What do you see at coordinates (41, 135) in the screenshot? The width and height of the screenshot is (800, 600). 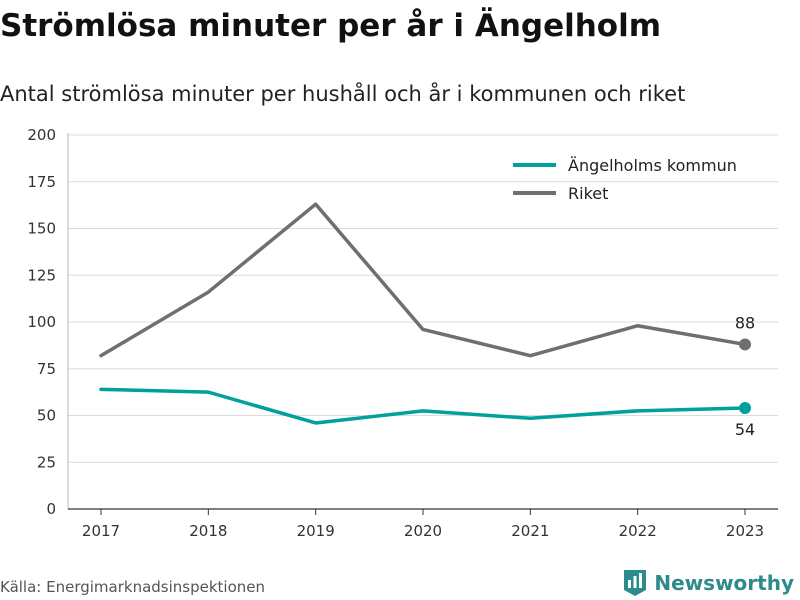 I see `y-tick-label: 200` at bounding box center [41, 135].